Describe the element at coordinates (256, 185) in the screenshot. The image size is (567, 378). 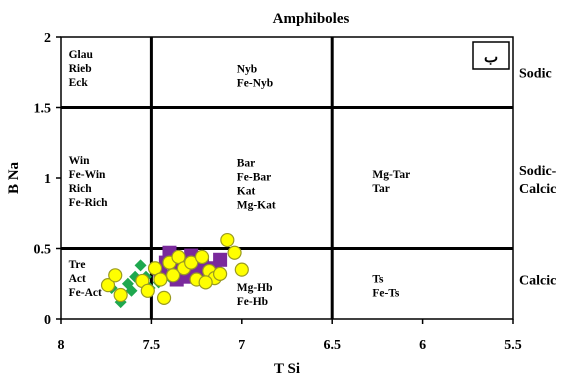
I see `field-label: Bar Fe-Bar Kat Mg-Kat` at that location.